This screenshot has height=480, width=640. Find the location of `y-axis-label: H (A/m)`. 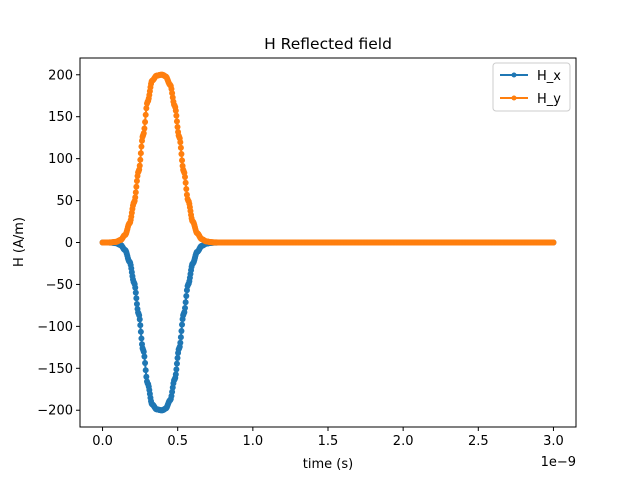

y-axis-label: H (A/m) is located at coordinates (19, 242).